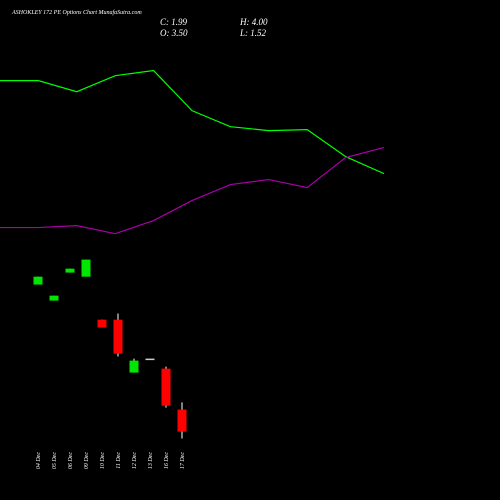 This screenshot has height=500, width=500. I want to click on info-open: O: 3.50, so click(174, 33).